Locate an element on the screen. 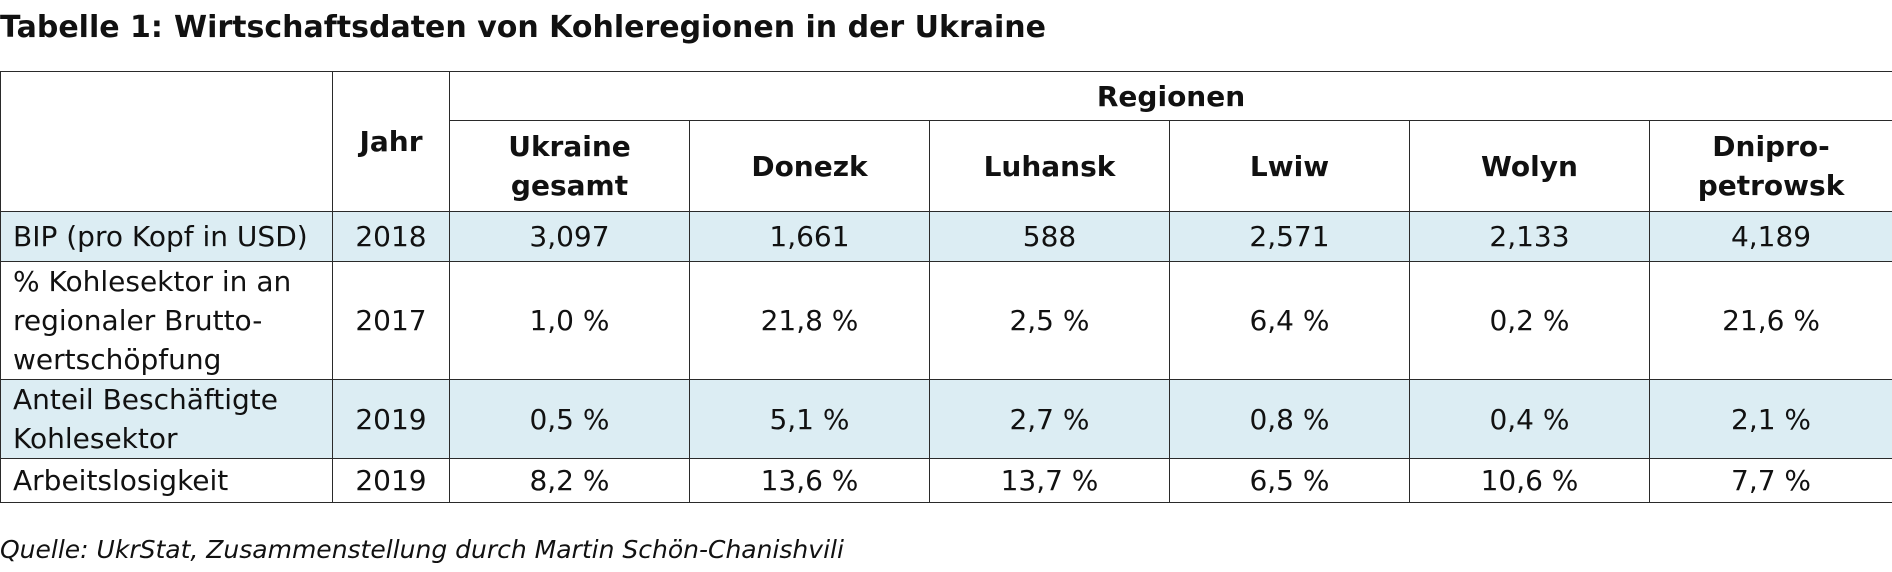 Image resolution: width=1892 pixels, height=572 pixels. row-label-line: Anteil Beschäftigte is located at coordinates (145, 399).